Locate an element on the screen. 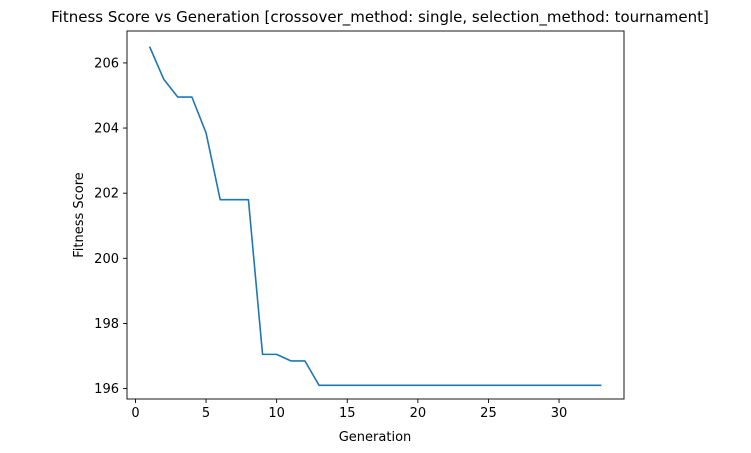 The height and width of the screenshot is (453, 751). x-tick-label: 25 is located at coordinates (488, 413).